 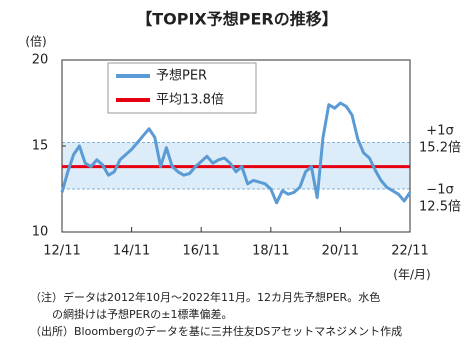 What do you see at coordinates (131, 251) in the screenshot?
I see `x-tick-label: 14/11` at bounding box center [131, 251].